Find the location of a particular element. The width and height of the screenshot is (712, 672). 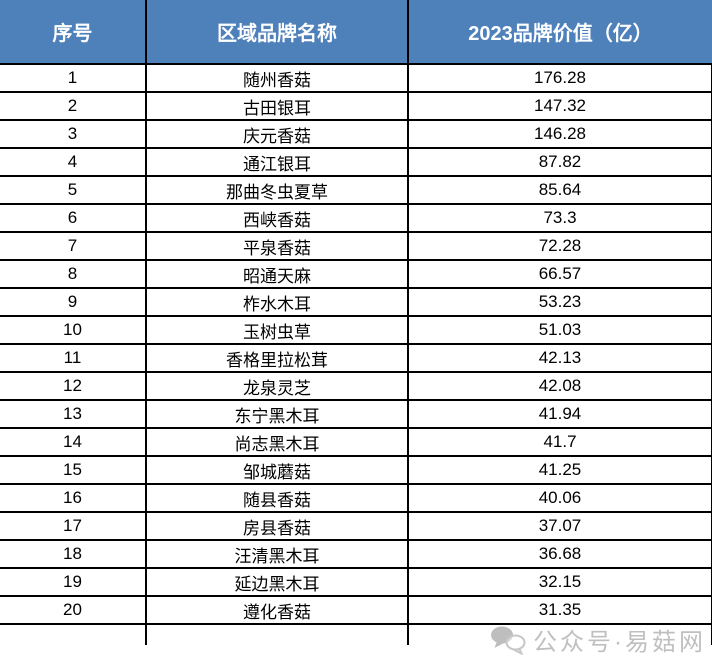

brand-value-cell: 37.07 is located at coordinates (559, 526).